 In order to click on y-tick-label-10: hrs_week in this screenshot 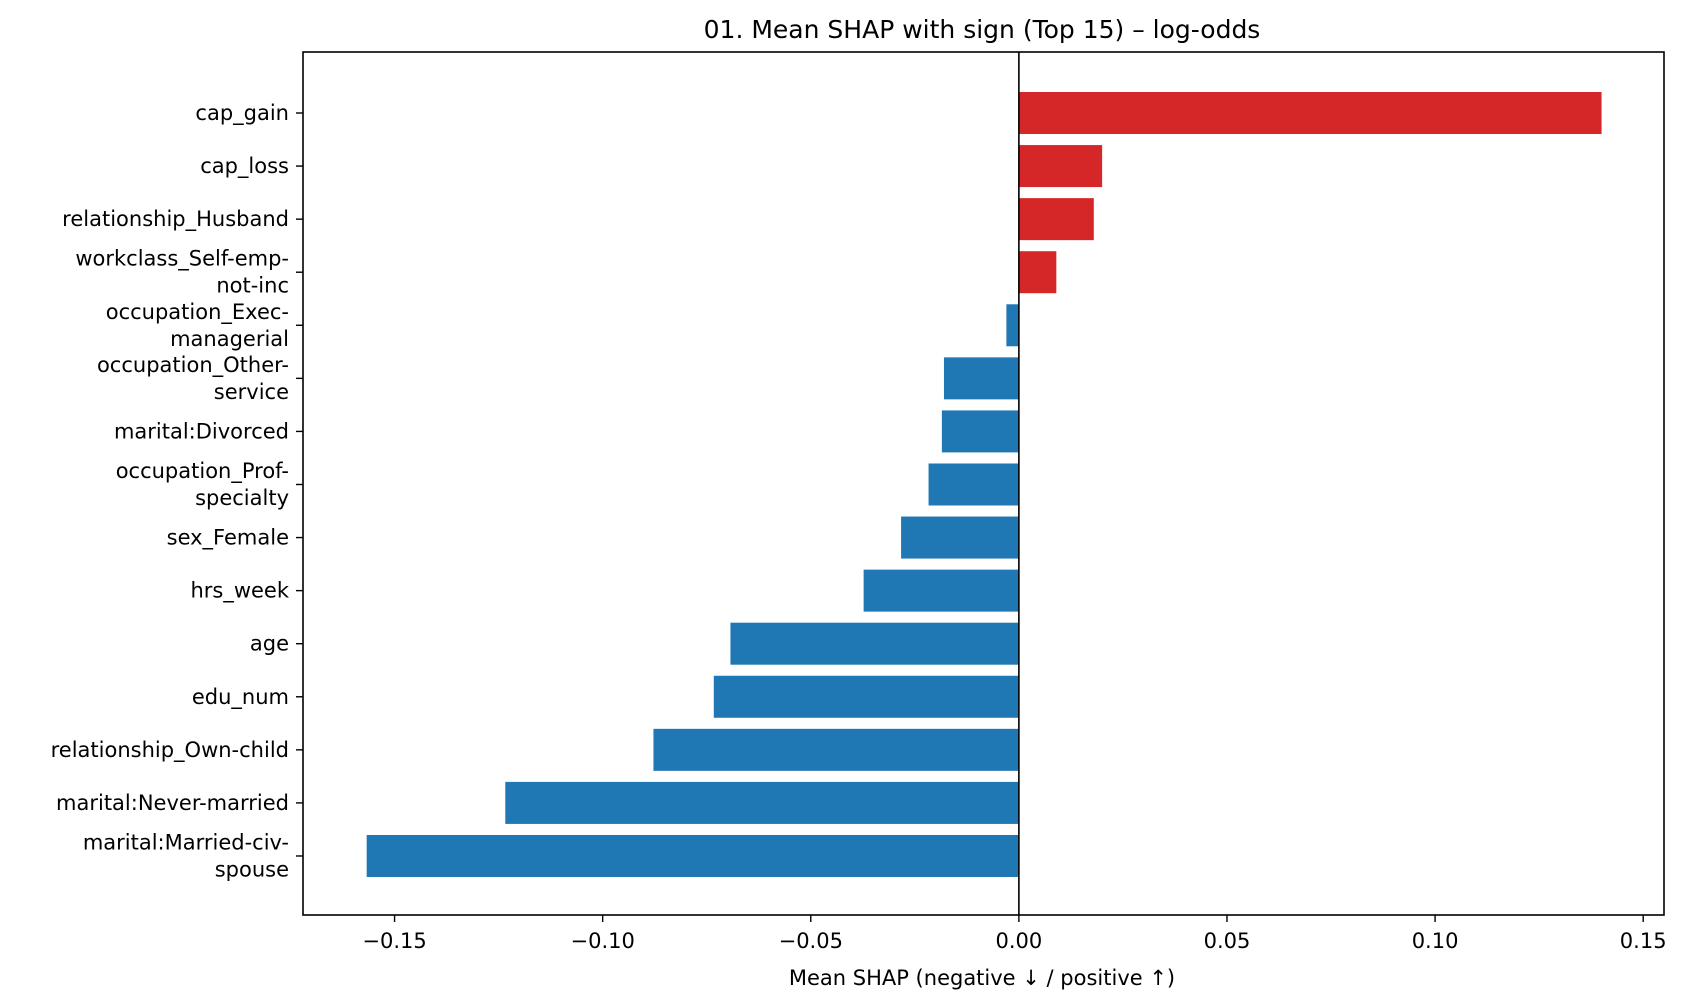, I will do `click(239, 591)`.